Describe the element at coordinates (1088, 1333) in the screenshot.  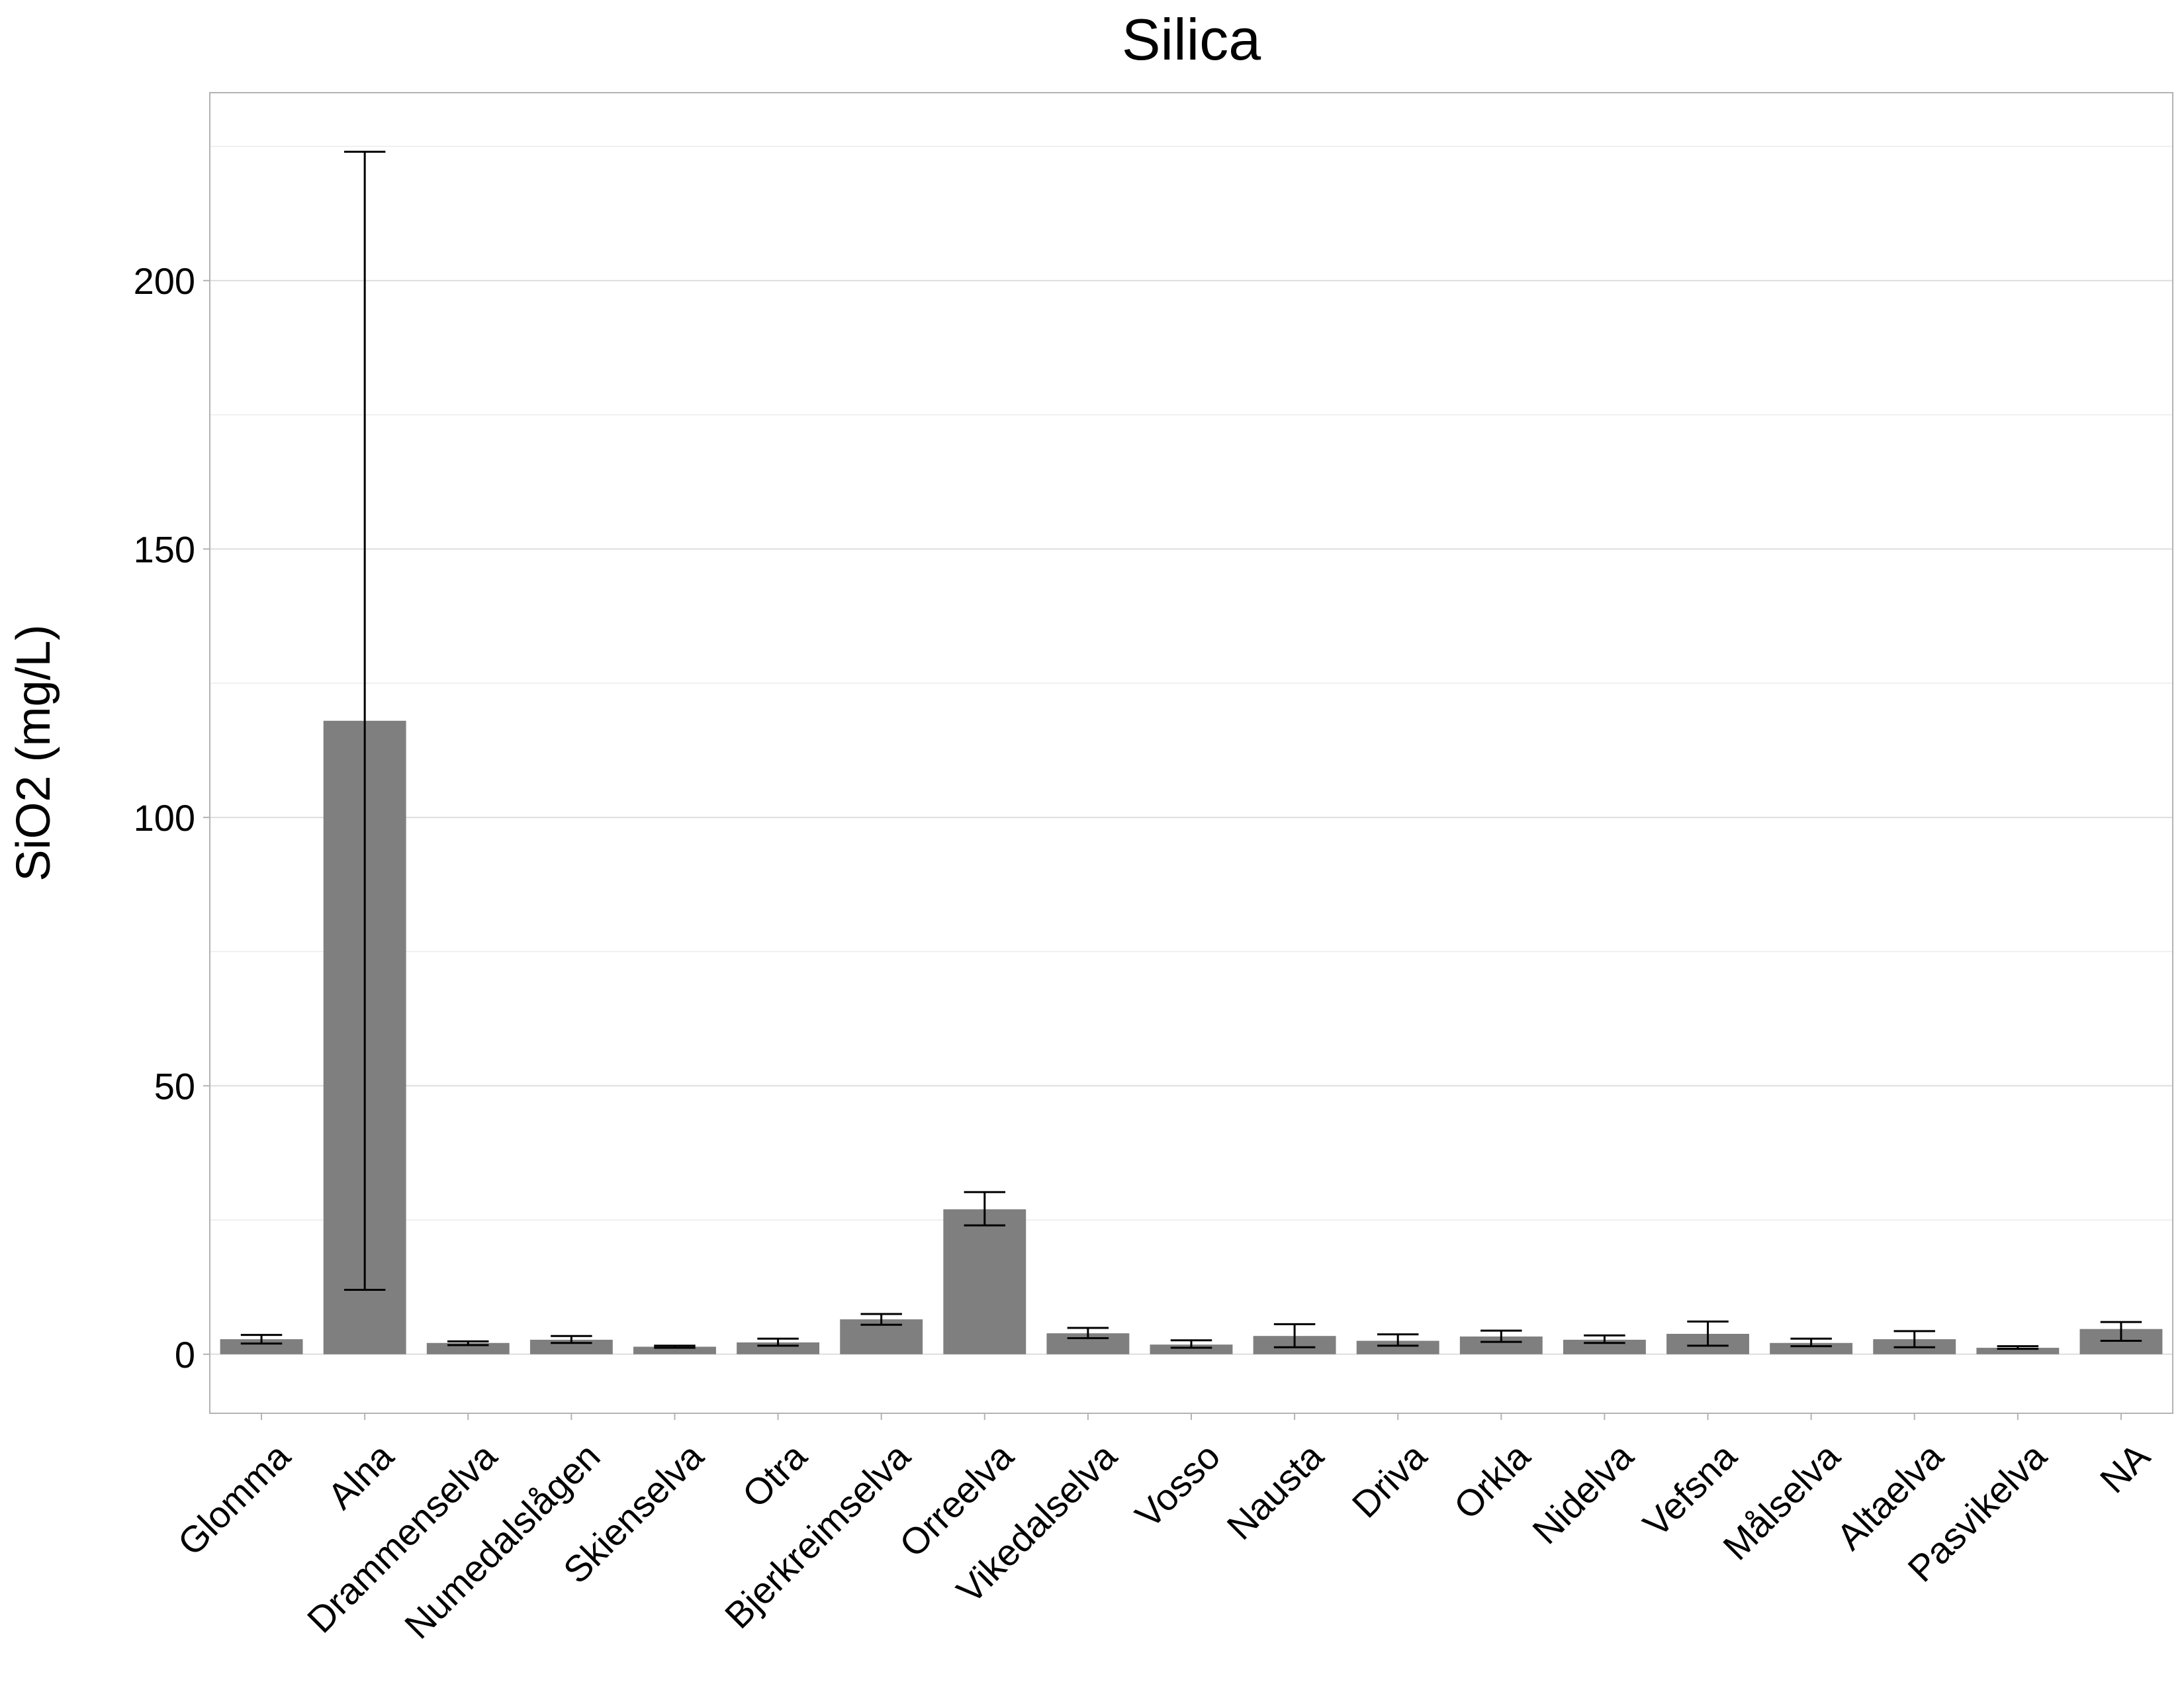
I see `error-bar-vikedalselva` at that location.